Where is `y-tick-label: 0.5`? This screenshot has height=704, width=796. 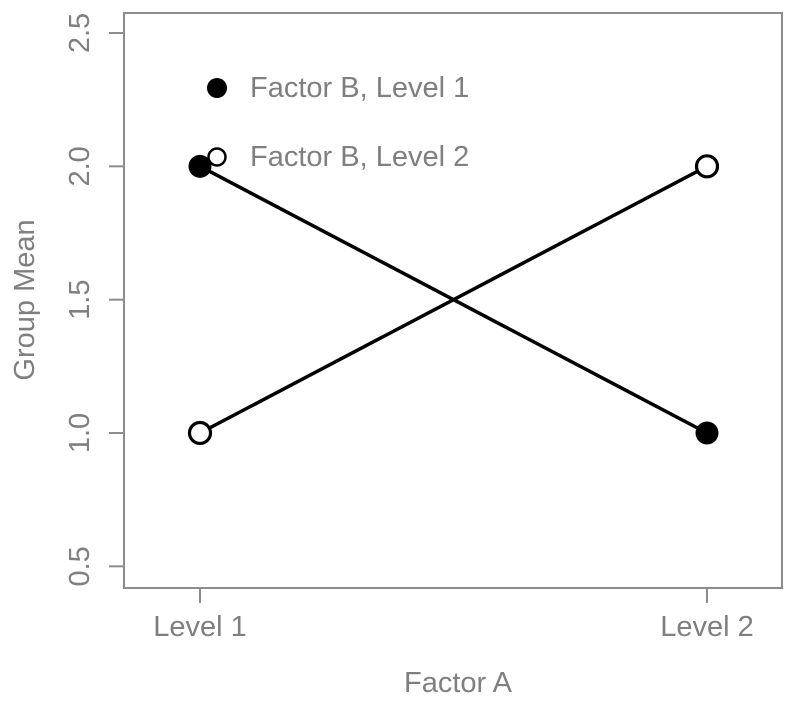 y-tick-label: 0.5 is located at coordinates (80, 566).